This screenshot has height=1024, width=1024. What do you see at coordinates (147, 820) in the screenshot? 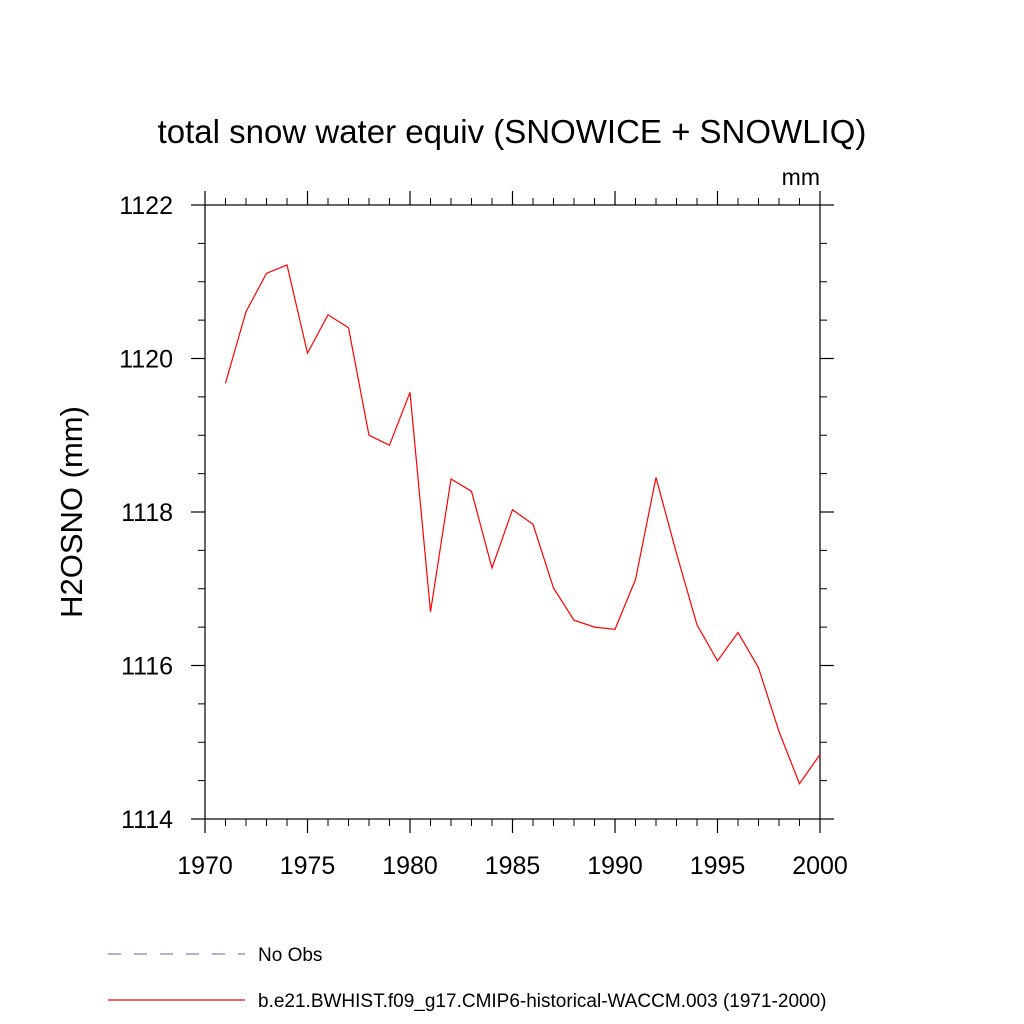
I see `y-tick-label: 1114` at bounding box center [147, 820].